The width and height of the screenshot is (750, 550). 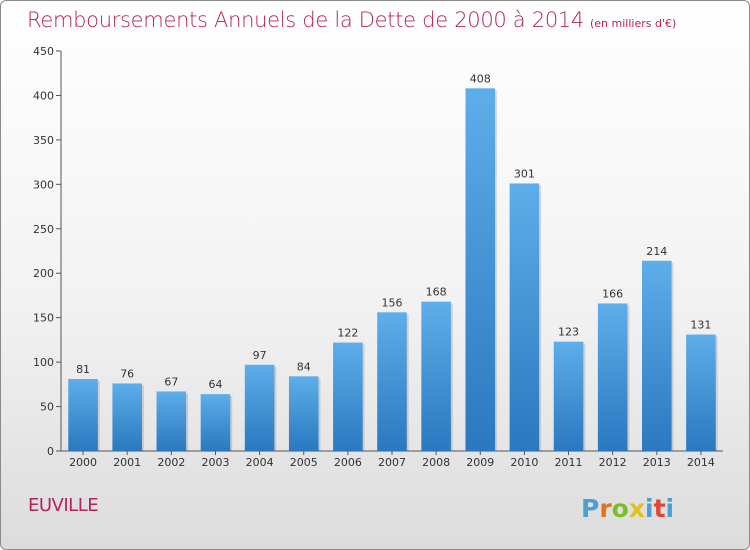 What do you see at coordinates (637, 508) in the screenshot?
I see `logo-letter: x` at bounding box center [637, 508].